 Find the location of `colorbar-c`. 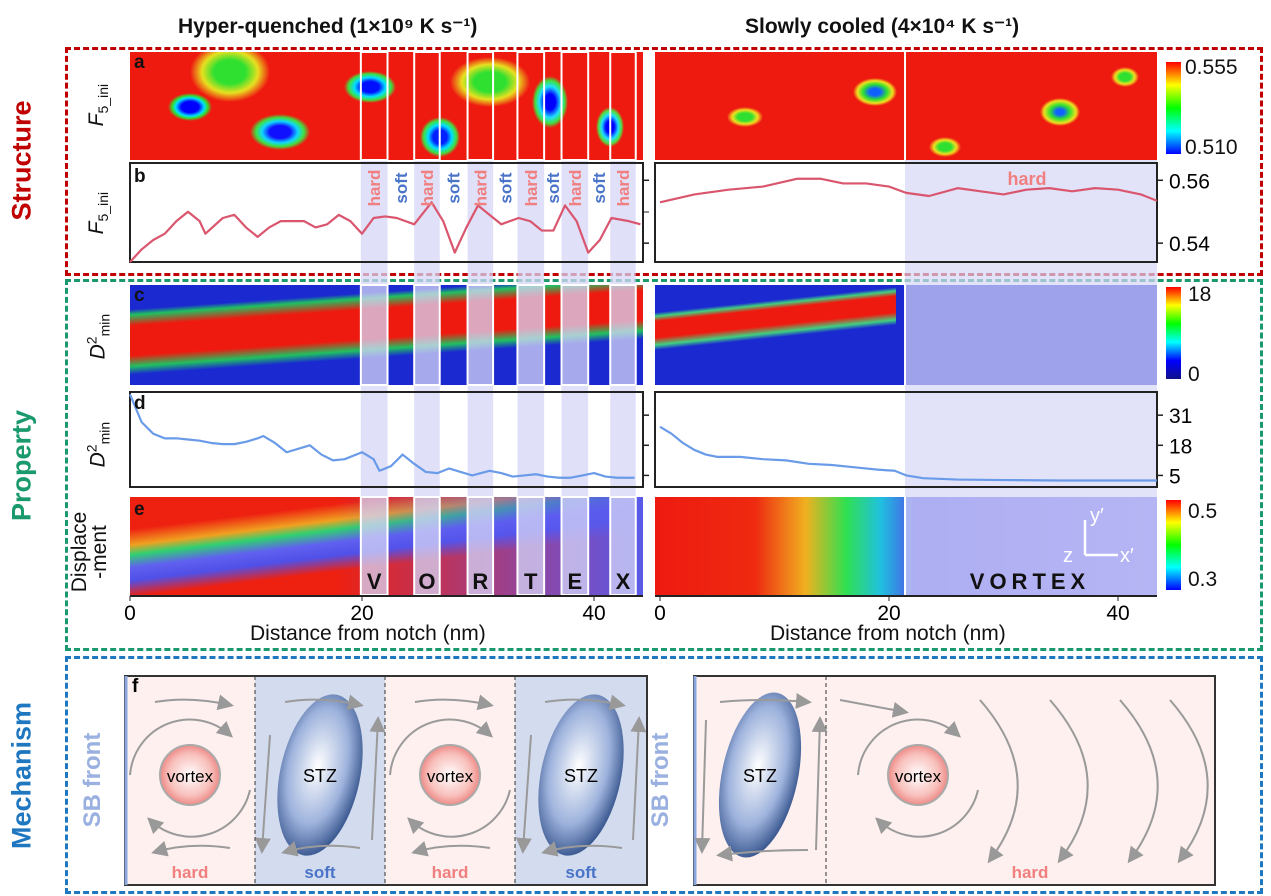

colorbar-c is located at coordinates (1173, 333).